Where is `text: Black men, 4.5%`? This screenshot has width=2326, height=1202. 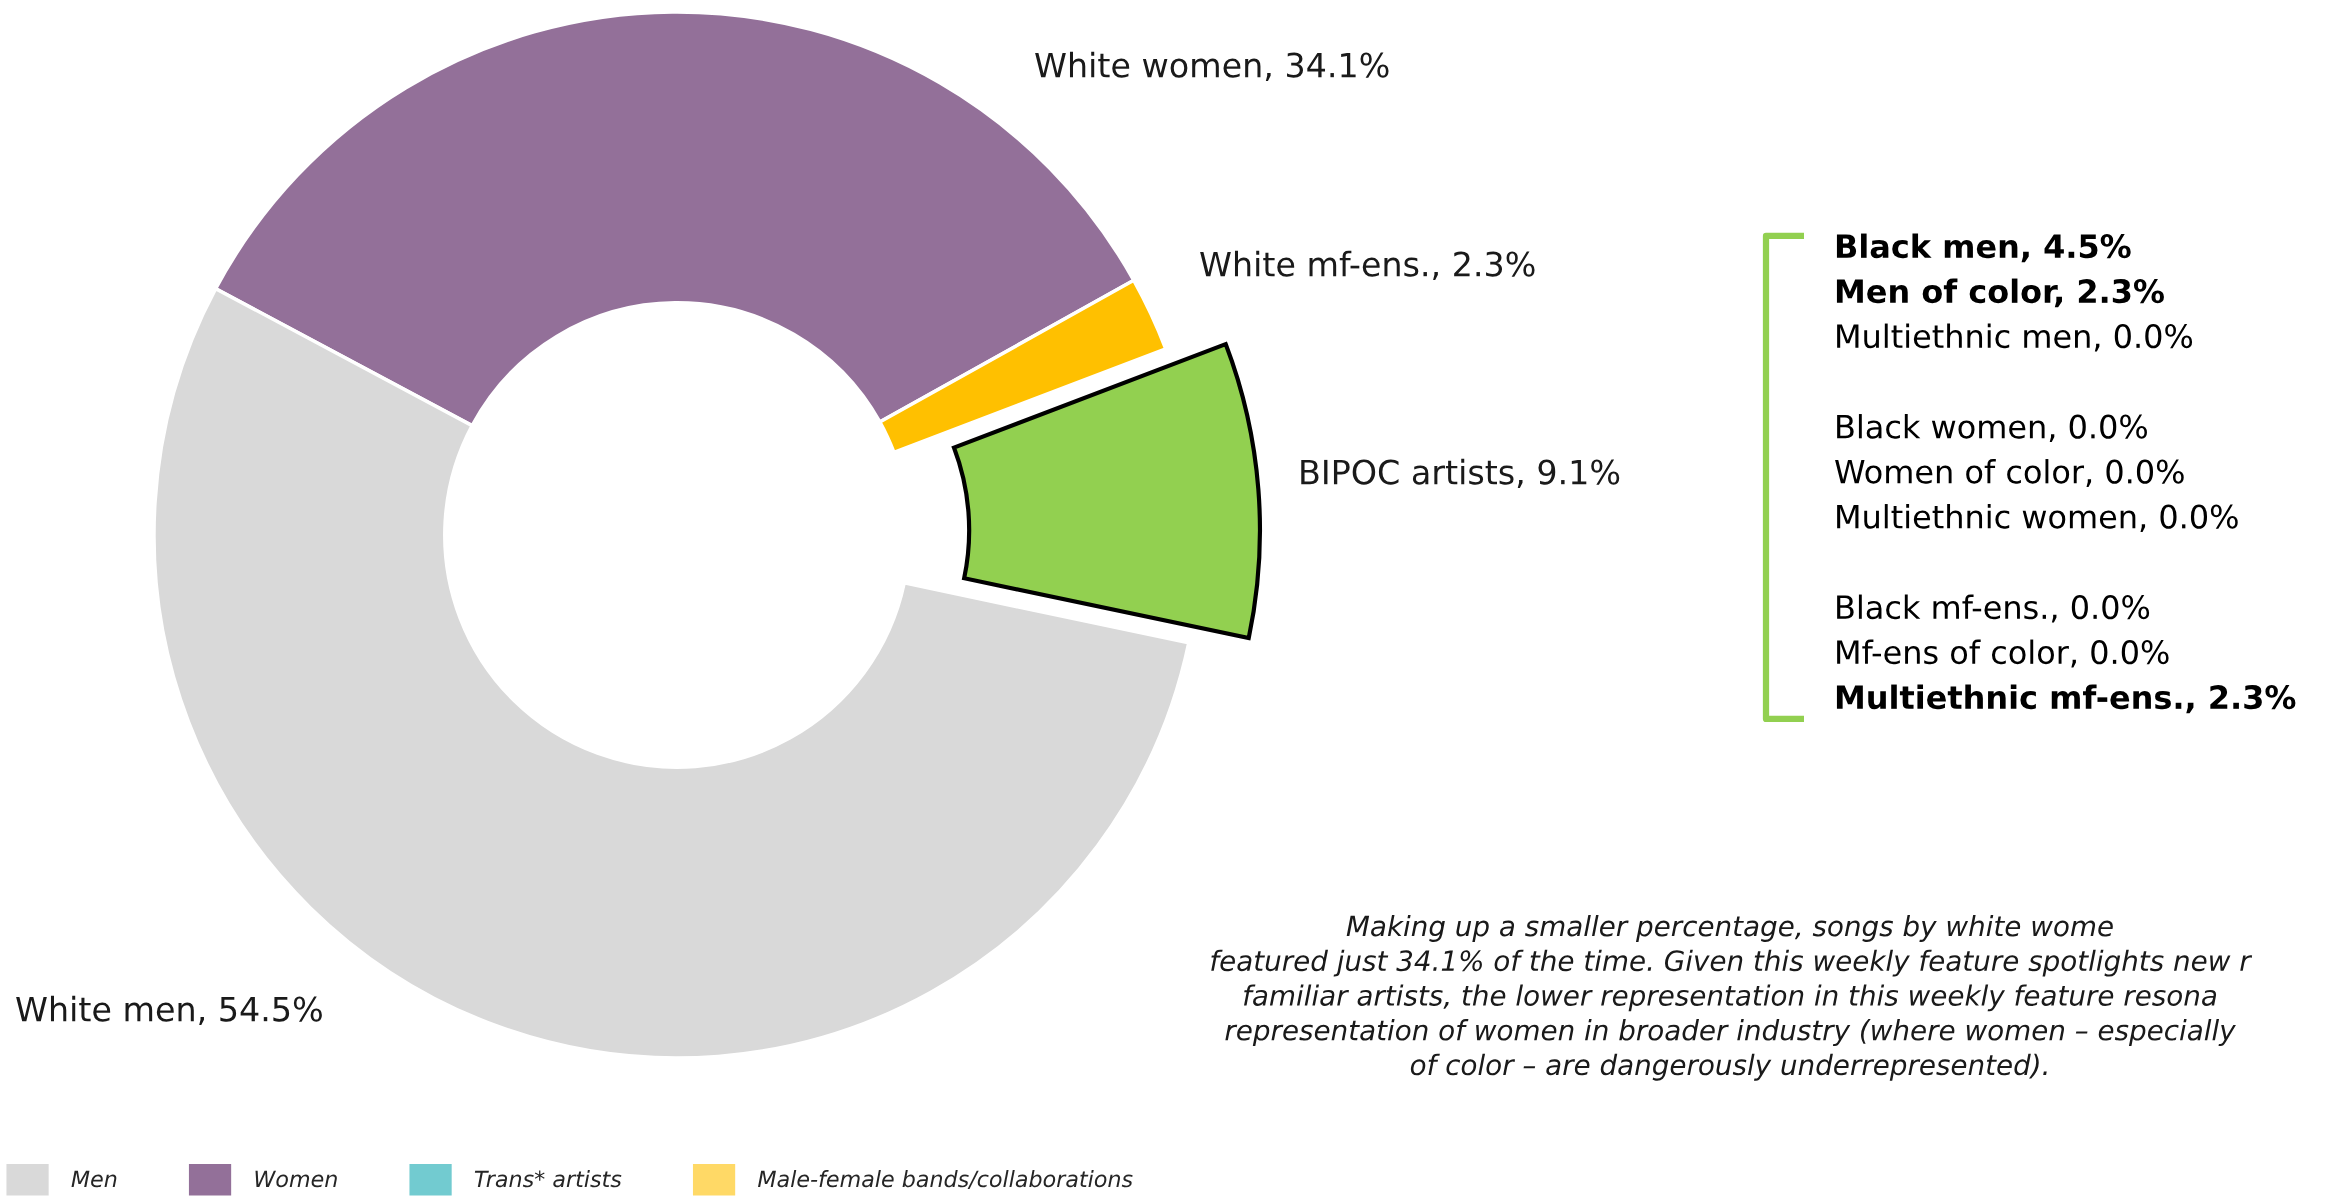
text: Black men, 4.5% is located at coordinates (1983, 248).